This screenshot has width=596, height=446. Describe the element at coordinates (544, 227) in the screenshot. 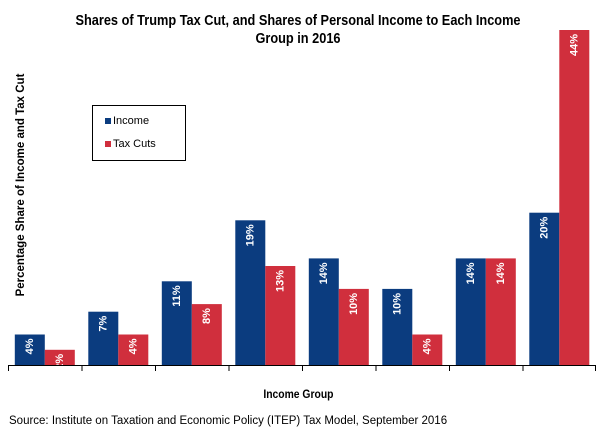

I see `data-label-income-8: 20%` at that location.